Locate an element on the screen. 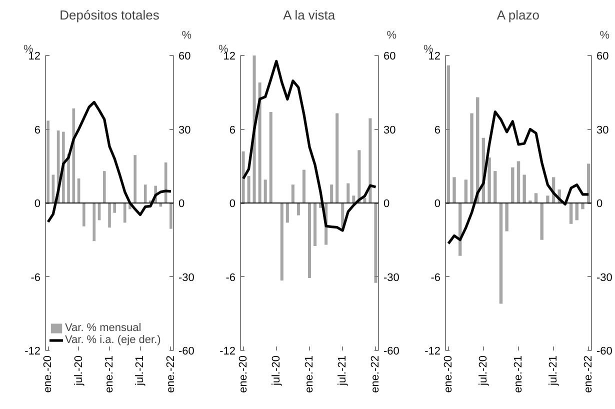 This screenshot has width=615, height=409. legend-label: Var. % i.a. (eje der.) is located at coordinates (113, 340).